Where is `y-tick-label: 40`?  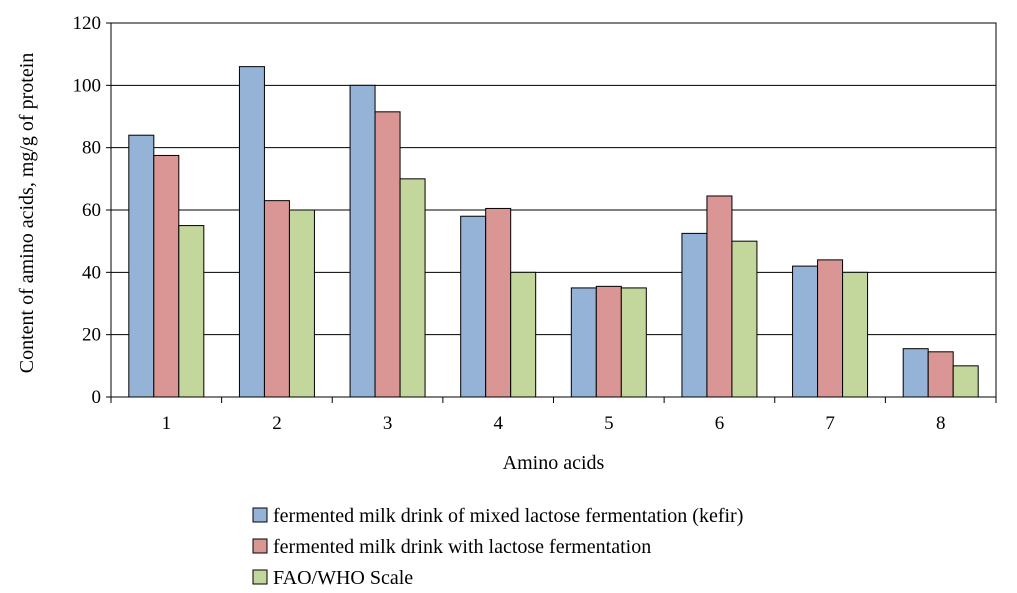 y-tick-label: 40 is located at coordinates (91, 272).